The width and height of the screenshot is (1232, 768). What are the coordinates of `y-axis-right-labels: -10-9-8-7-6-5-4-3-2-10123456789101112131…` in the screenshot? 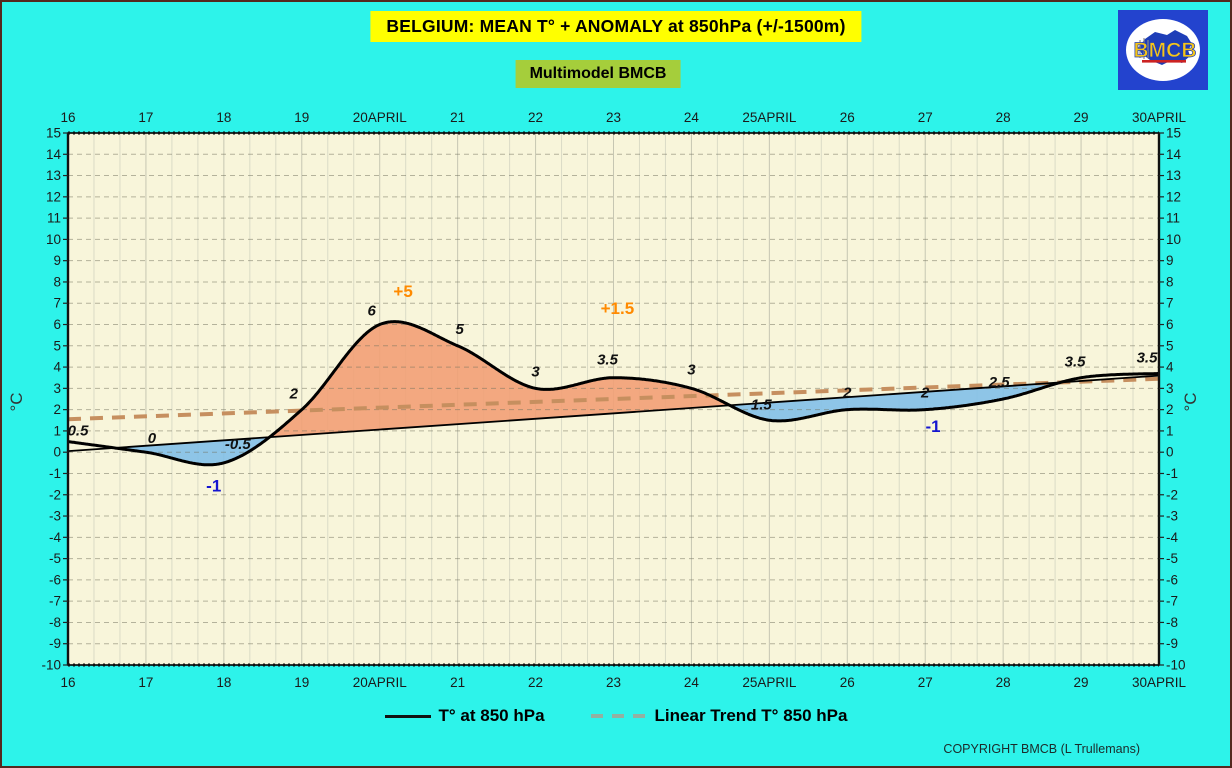 It's located at (1176, 399).